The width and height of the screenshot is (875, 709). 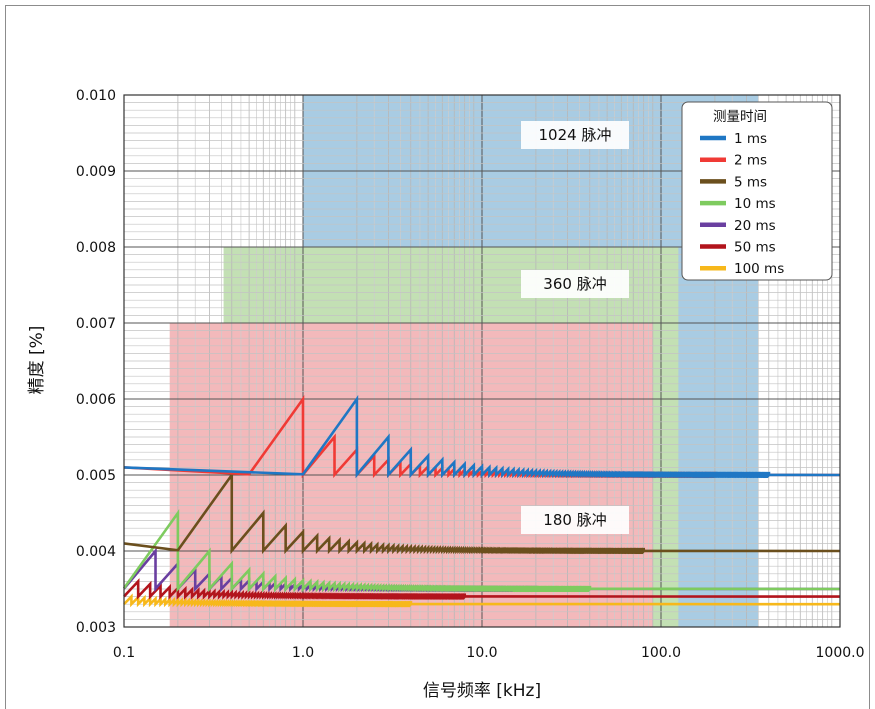 What do you see at coordinates (37, 360) in the screenshot?
I see `y-axis-title: 精度 [%]` at bounding box center [37, 360].